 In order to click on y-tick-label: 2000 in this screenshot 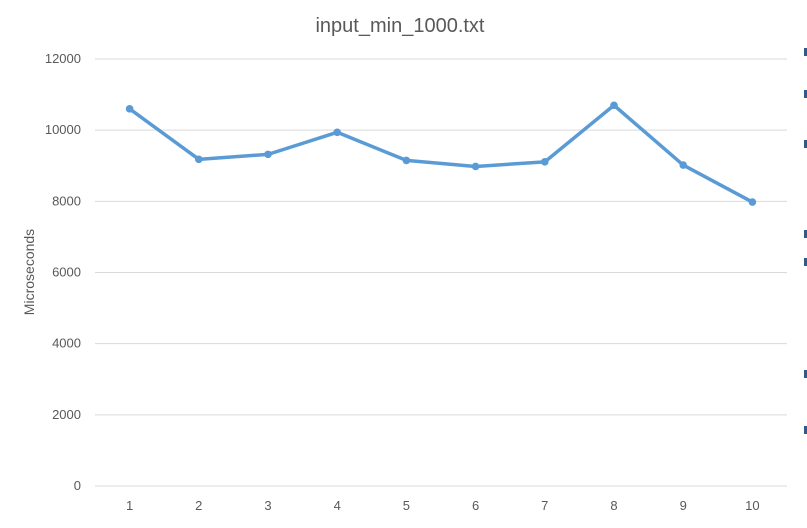, I will do `click(66, 414)`.